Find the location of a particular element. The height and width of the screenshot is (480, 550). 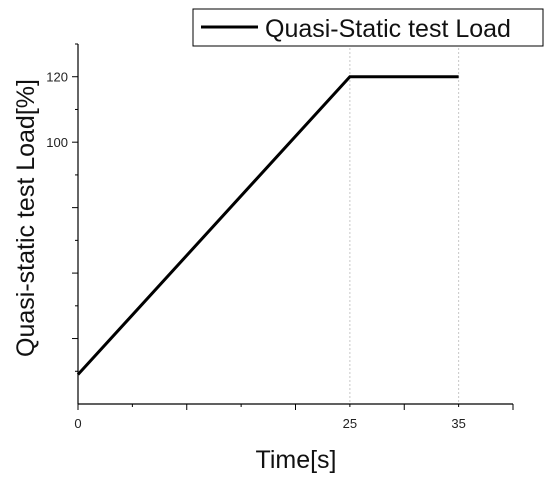

legend-label: Quasi-Static test Load is located at coordinates (388, 29).